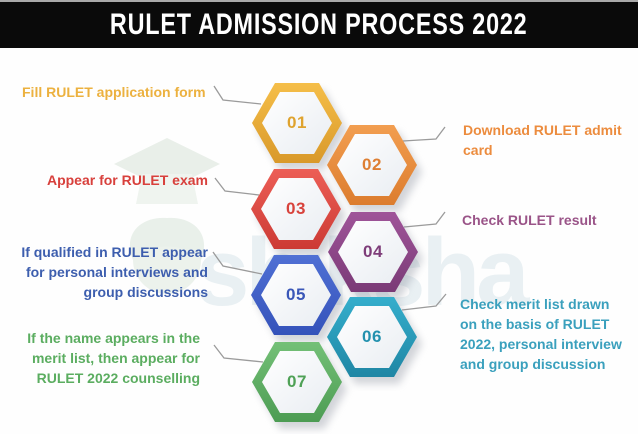  I want to click on step-2-number: 02, so click(372, 164).